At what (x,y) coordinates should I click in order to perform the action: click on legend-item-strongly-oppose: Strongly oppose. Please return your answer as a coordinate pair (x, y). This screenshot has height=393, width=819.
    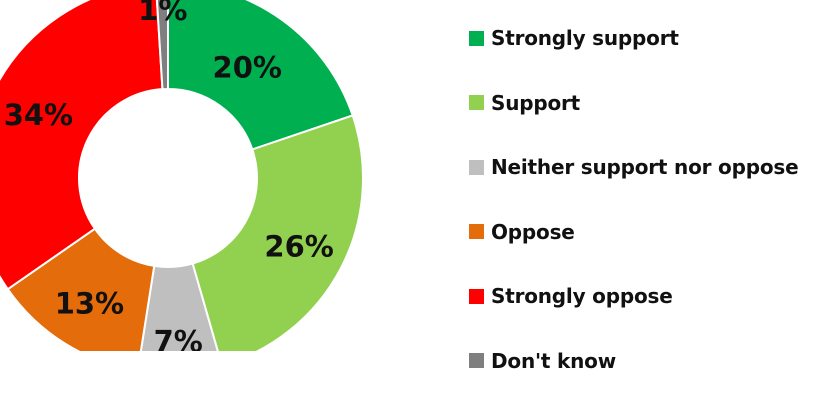
    Looking at the image, I should click on (633, 296).